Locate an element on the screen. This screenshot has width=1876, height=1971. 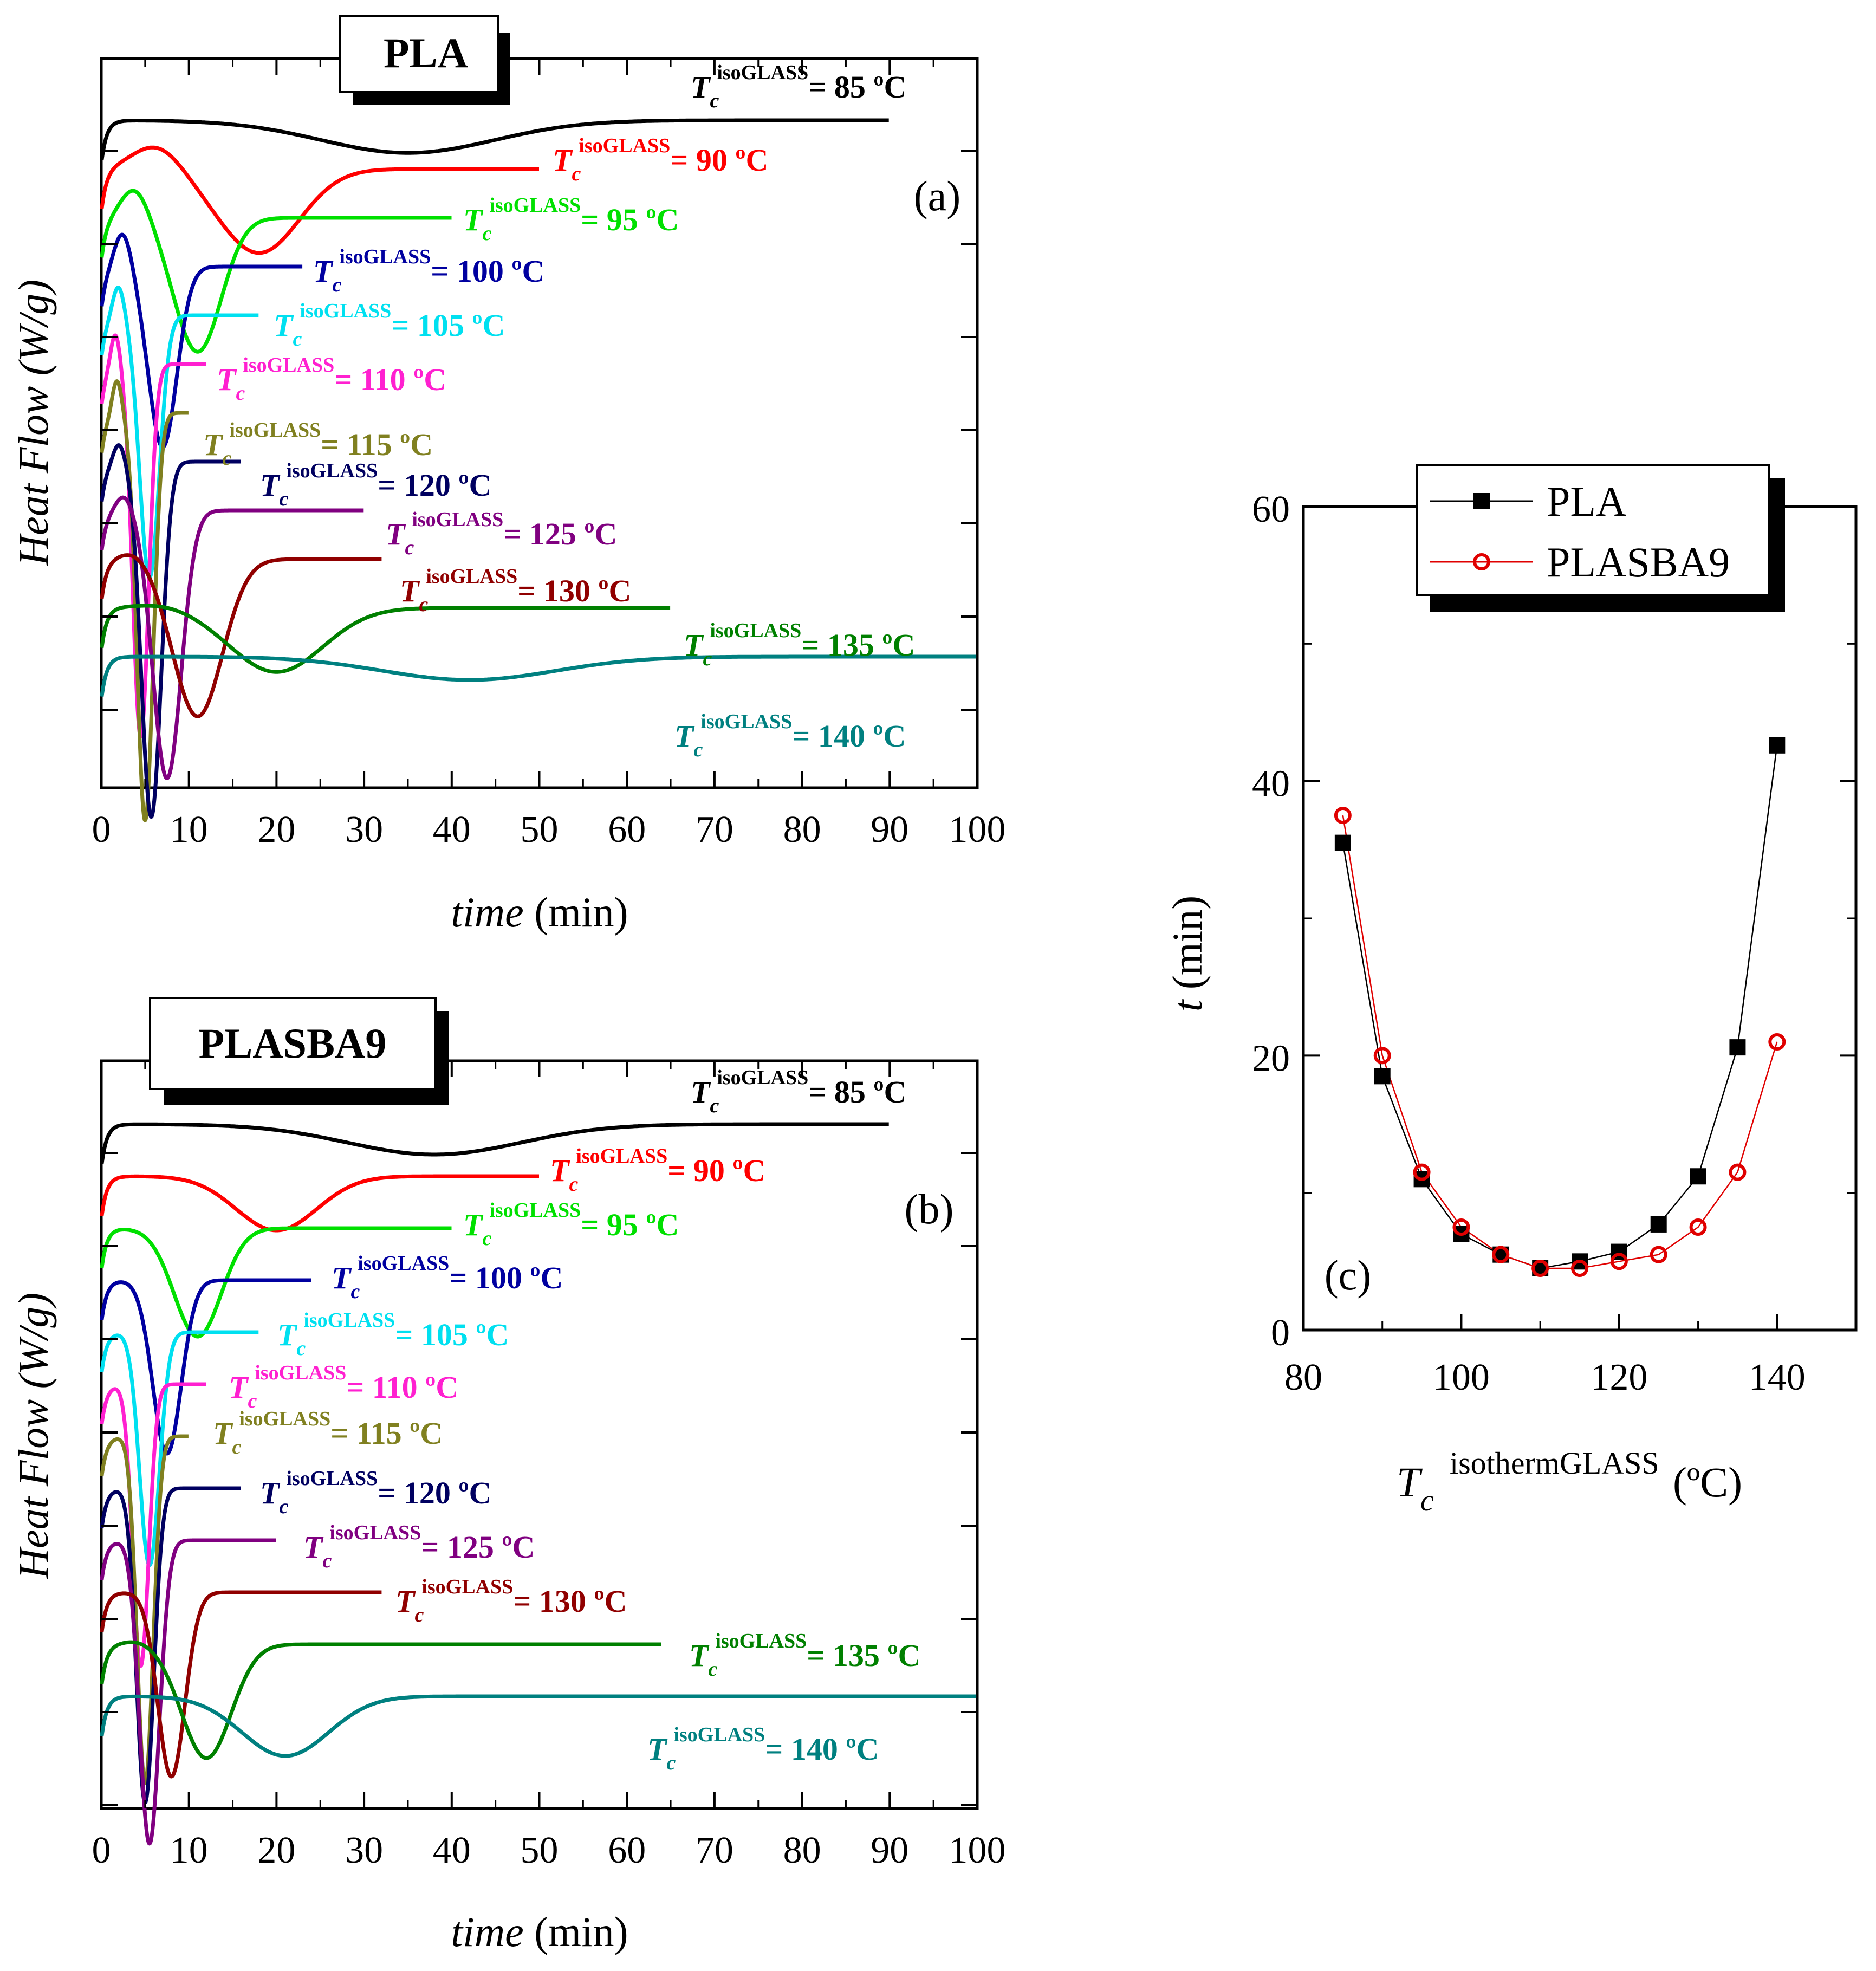
x-axis-label-c-main: T is located at coordinates (1410, 1482).